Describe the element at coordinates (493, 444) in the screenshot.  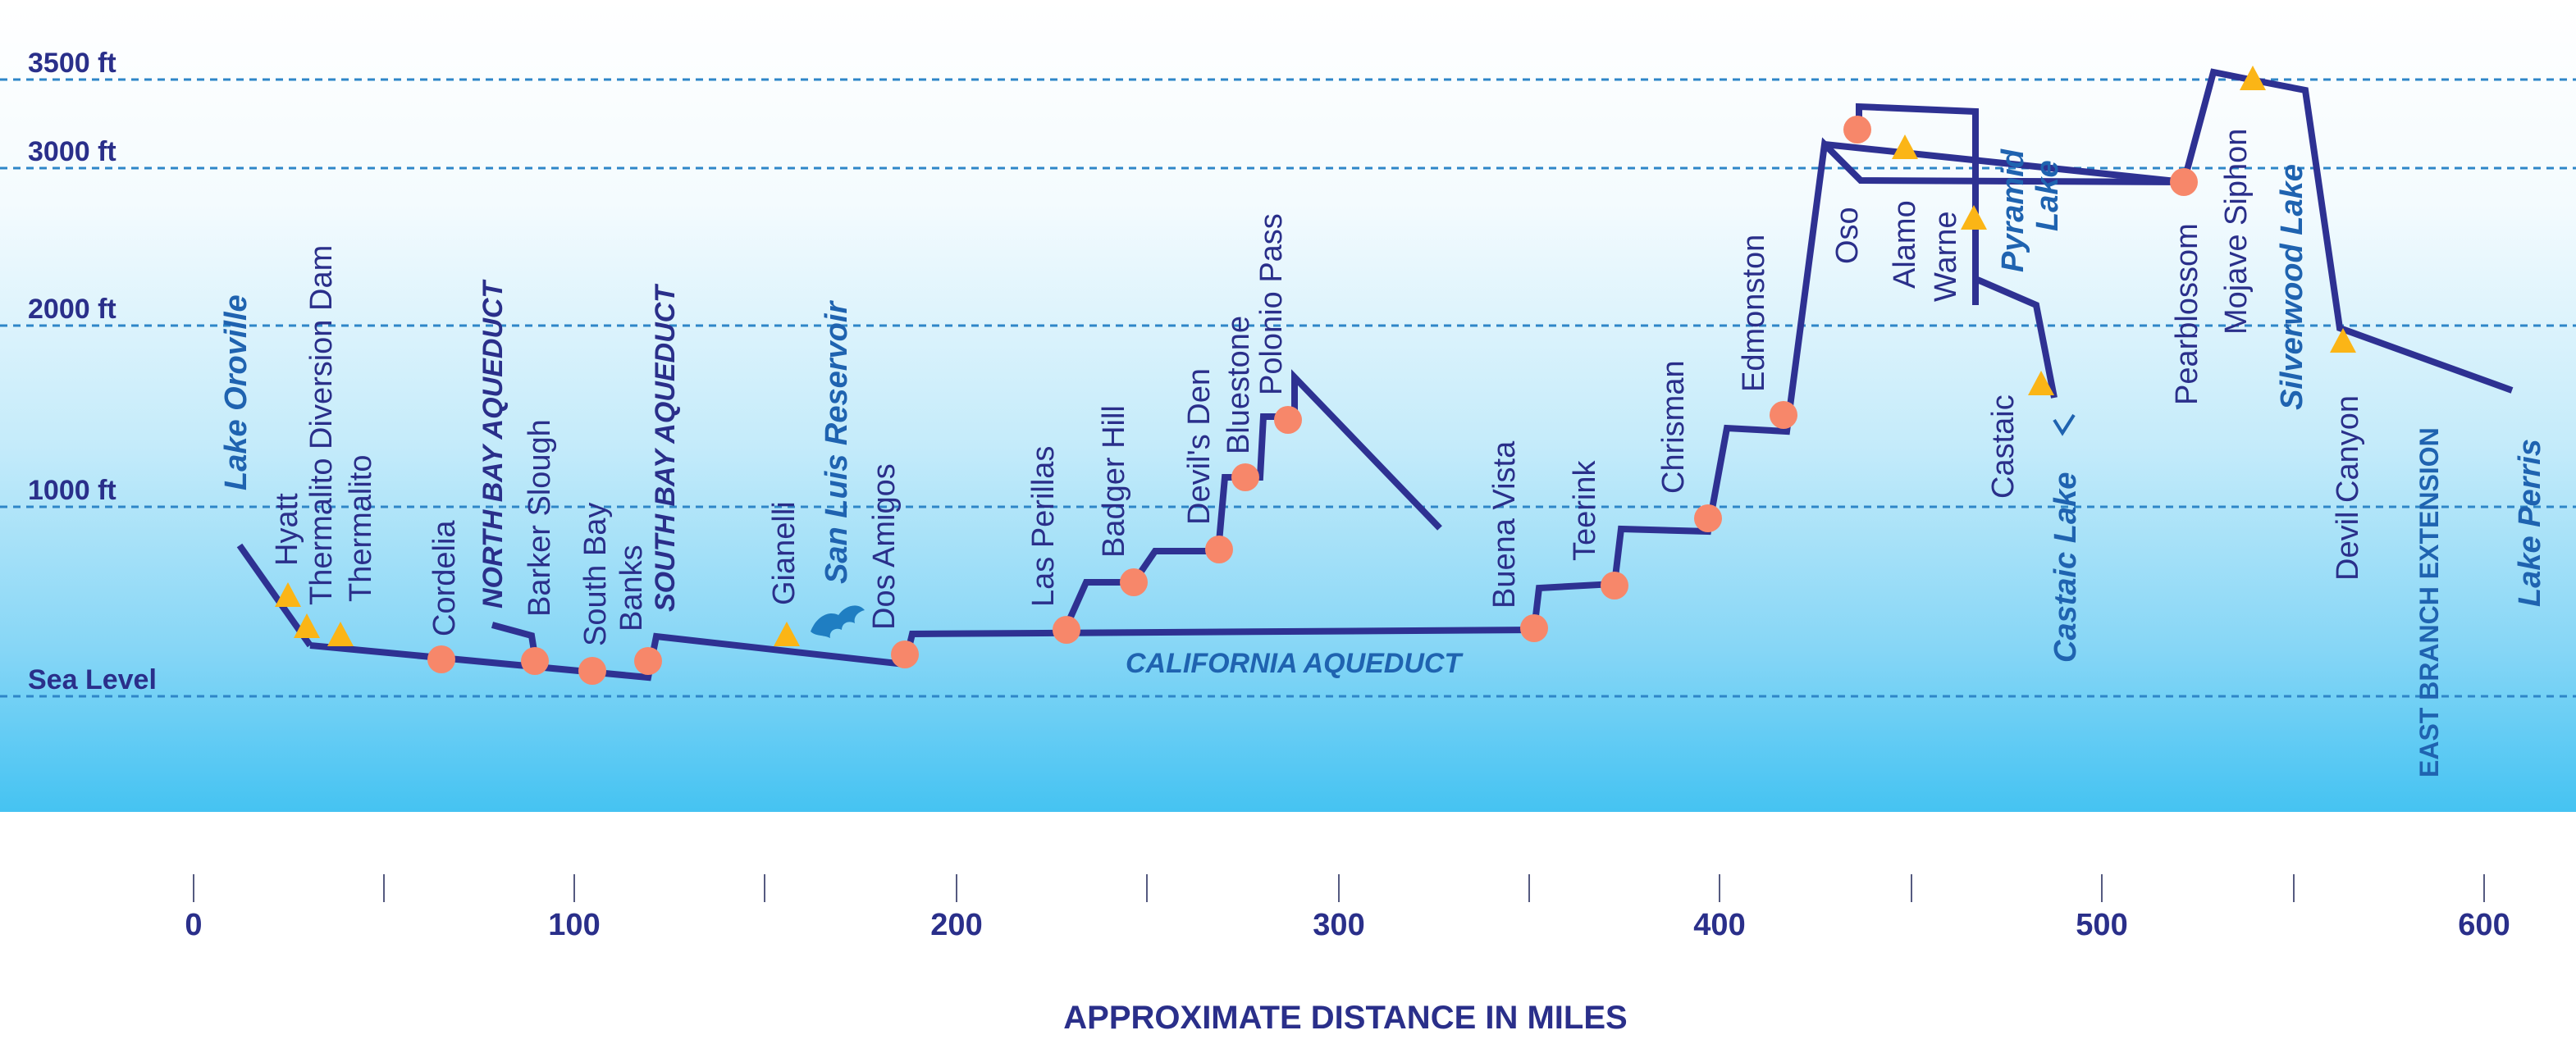
I see `label-north-bay-aqueduct: NORTH BAY AQUEDUCT` at that location.